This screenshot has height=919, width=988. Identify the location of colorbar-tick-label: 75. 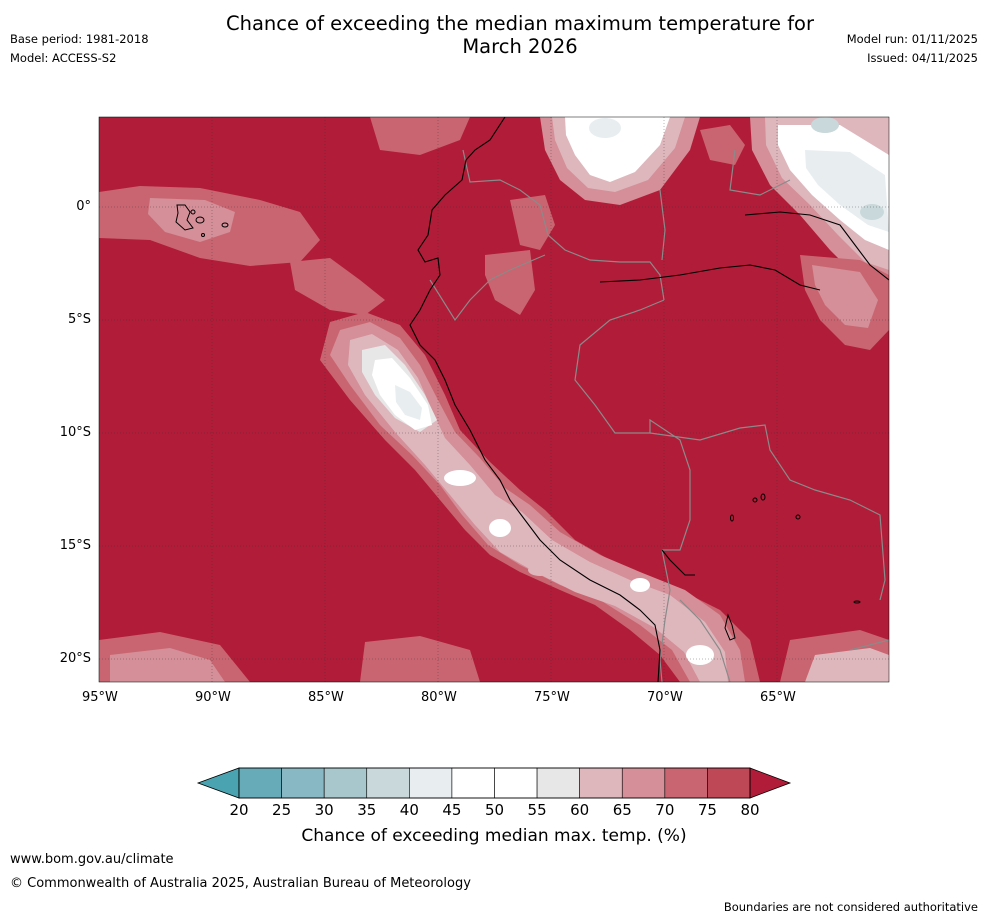
(707, 810).